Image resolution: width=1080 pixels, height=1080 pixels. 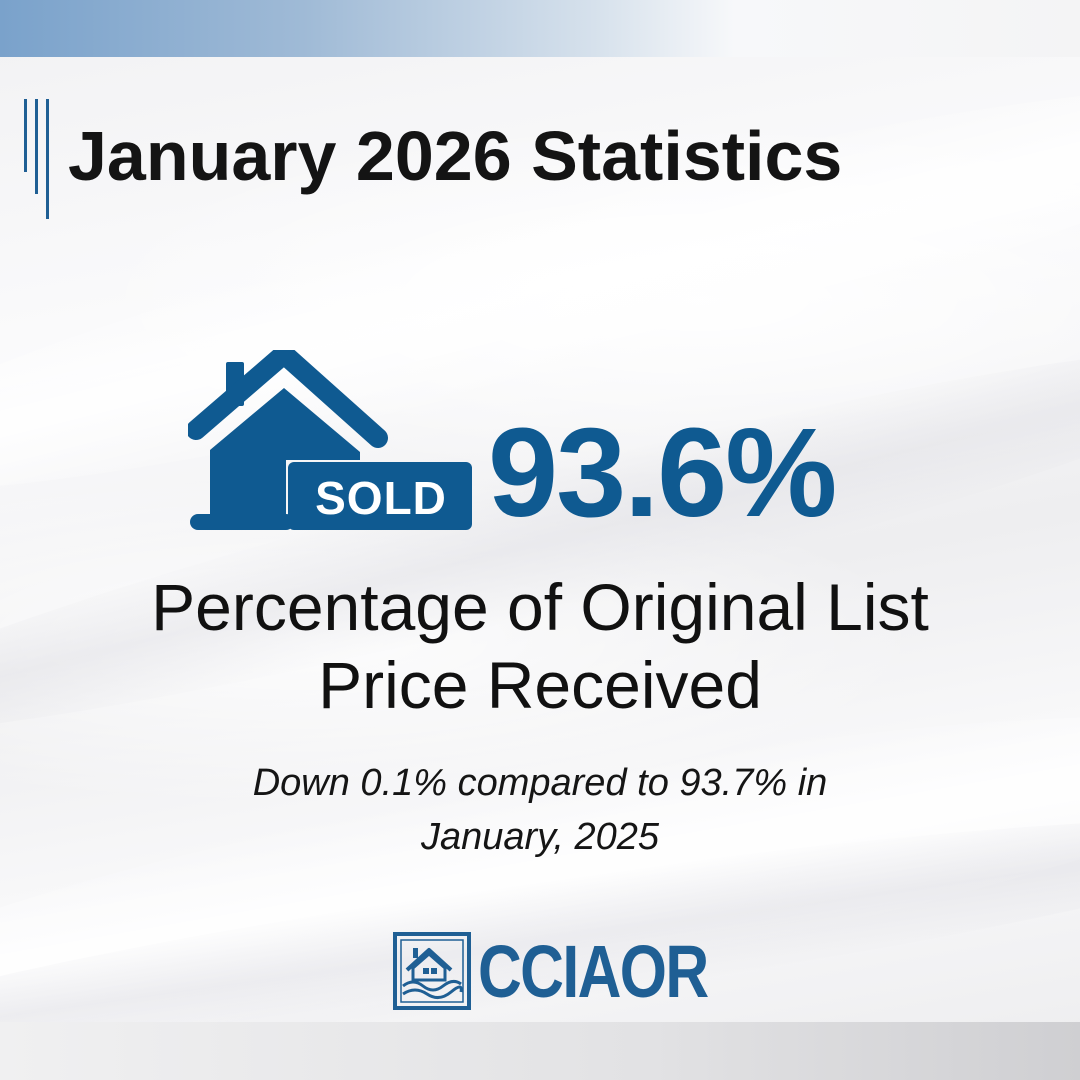 I want to click on title-accent-bars, so click(x=39, y=159).